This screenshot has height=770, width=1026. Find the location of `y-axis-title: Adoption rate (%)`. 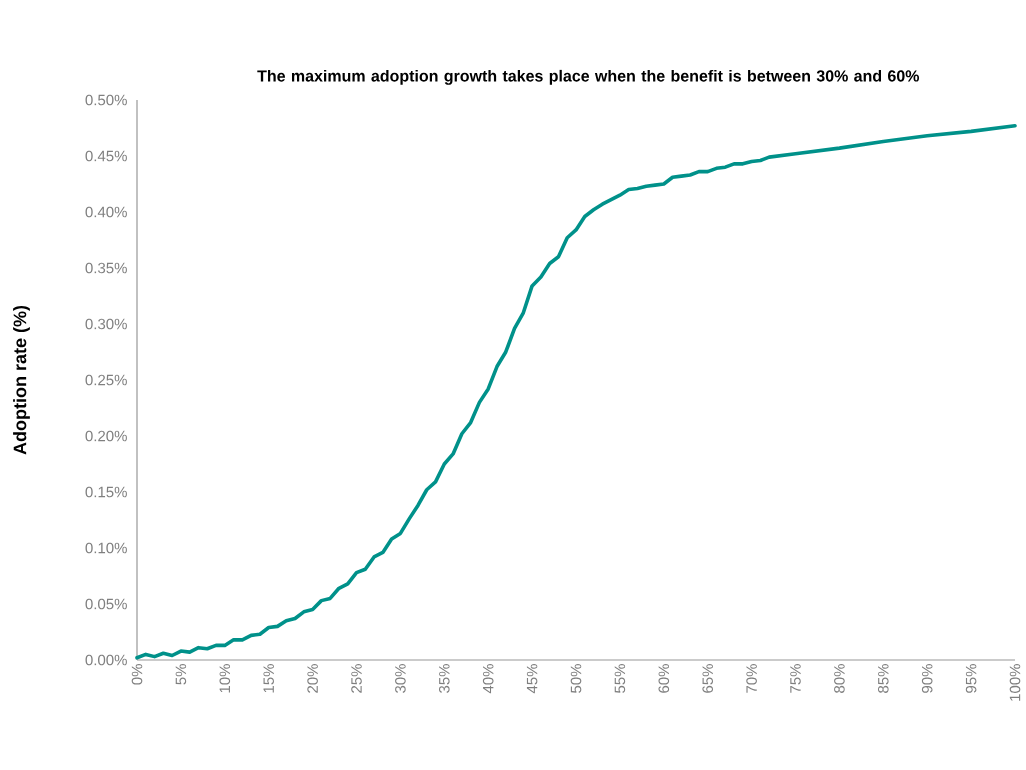

y-axis-title: Adoption rate (%) is located at coordinates (21, 380).